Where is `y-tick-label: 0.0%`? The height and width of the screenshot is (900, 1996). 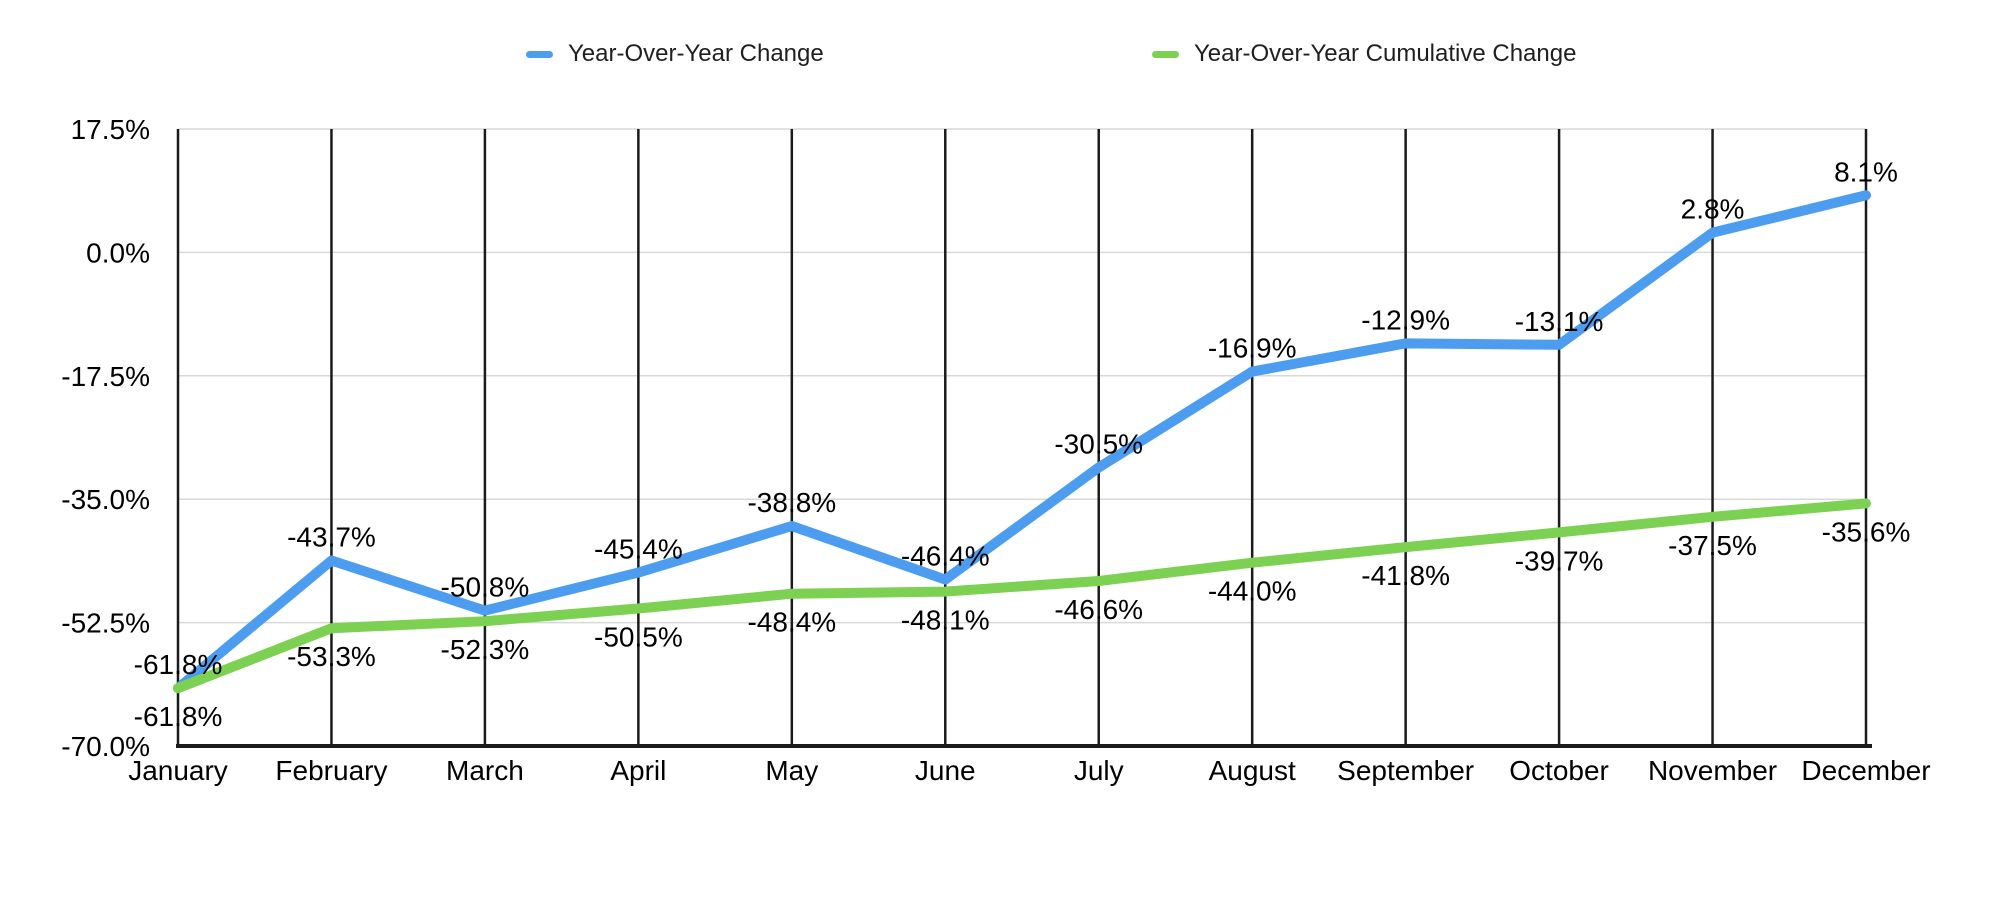 y-tick-label: 0.0% is located at coordinates (118, 252).